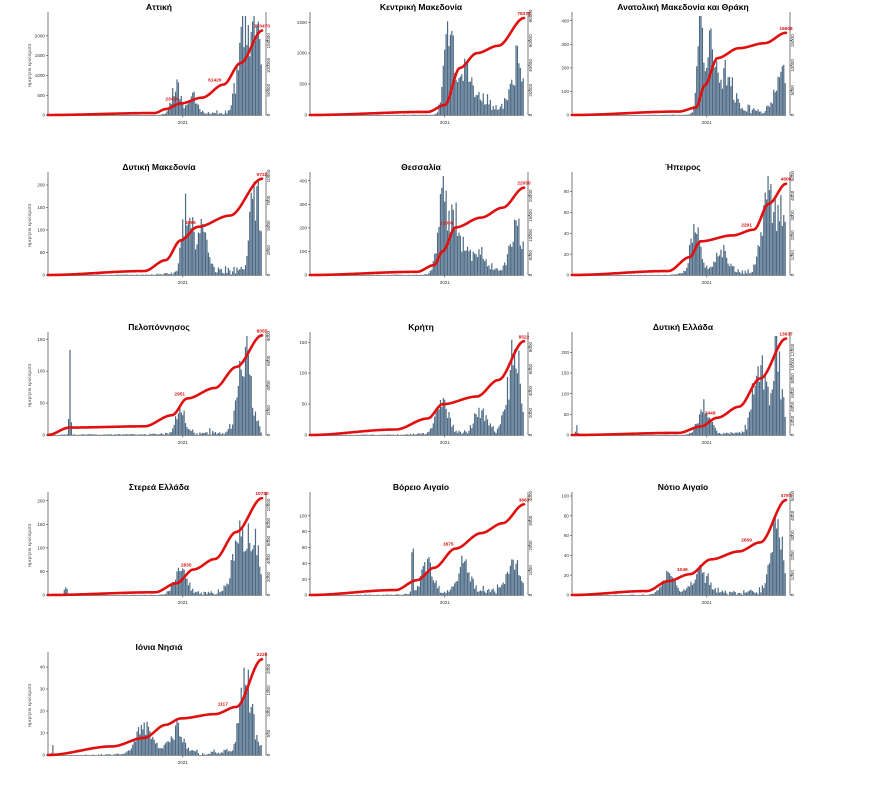 This screenshot has width=874, height=792. Describe the element at coordinates (41, 524) in the screenshot. I see `left-tick-label: 150` at that location.